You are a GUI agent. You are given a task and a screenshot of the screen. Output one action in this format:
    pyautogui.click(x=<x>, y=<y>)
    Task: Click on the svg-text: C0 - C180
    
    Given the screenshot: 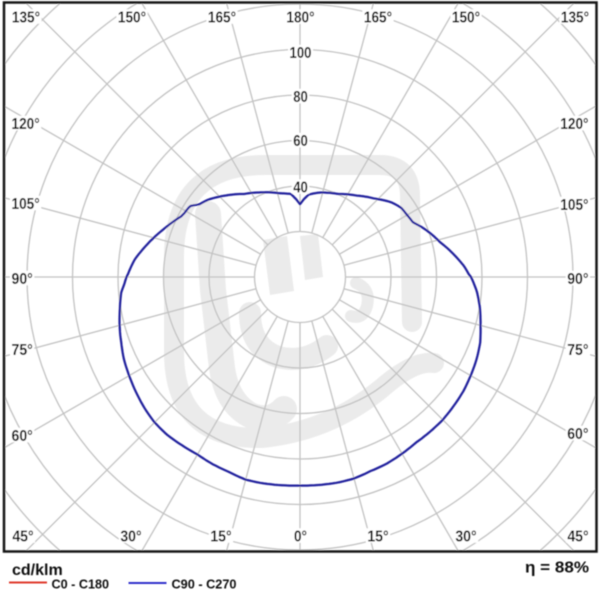 What is the action you would take?
    pyautogui.click(x=81, y=583)
    